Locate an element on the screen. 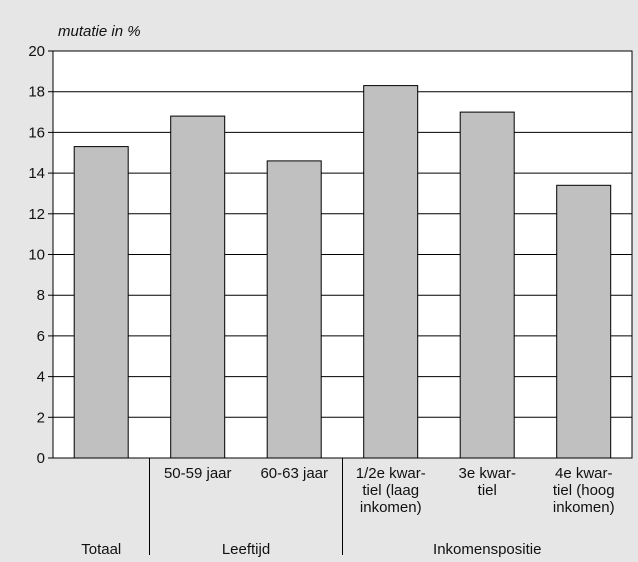  category-label: 1/2e kwar-tiel (laag inkomen) is located at coordinates (391, 490).